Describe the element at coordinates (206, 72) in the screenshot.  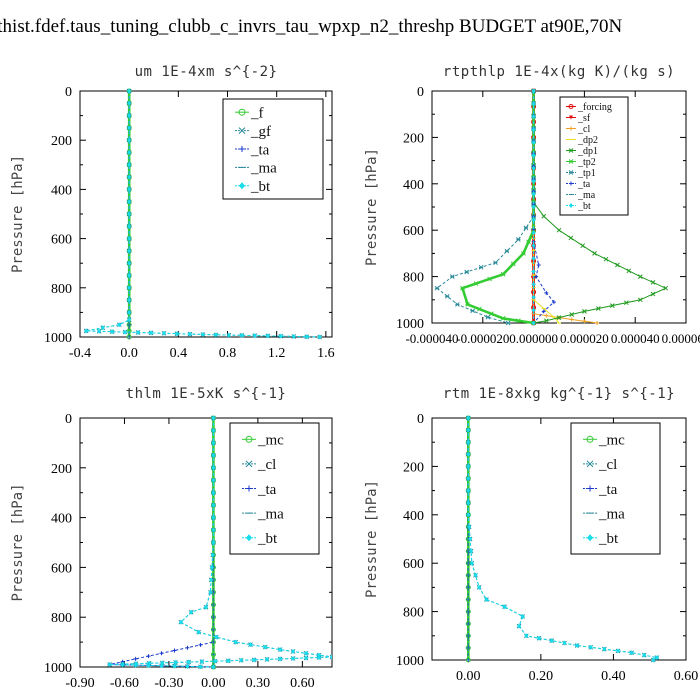
I see `chart-title: um 1E-4xm s^{-2}` at that location.